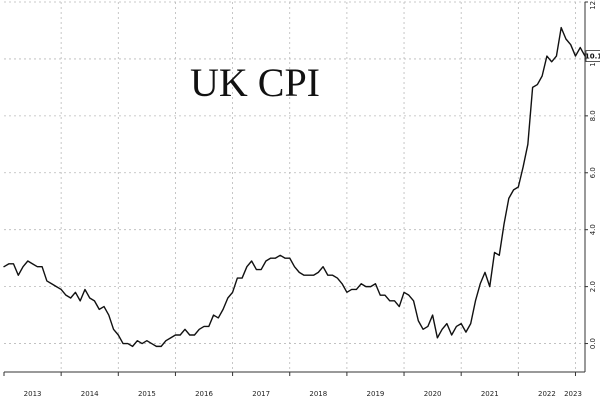  I want to click on x-tick-label: 2018, so click(318, 394).